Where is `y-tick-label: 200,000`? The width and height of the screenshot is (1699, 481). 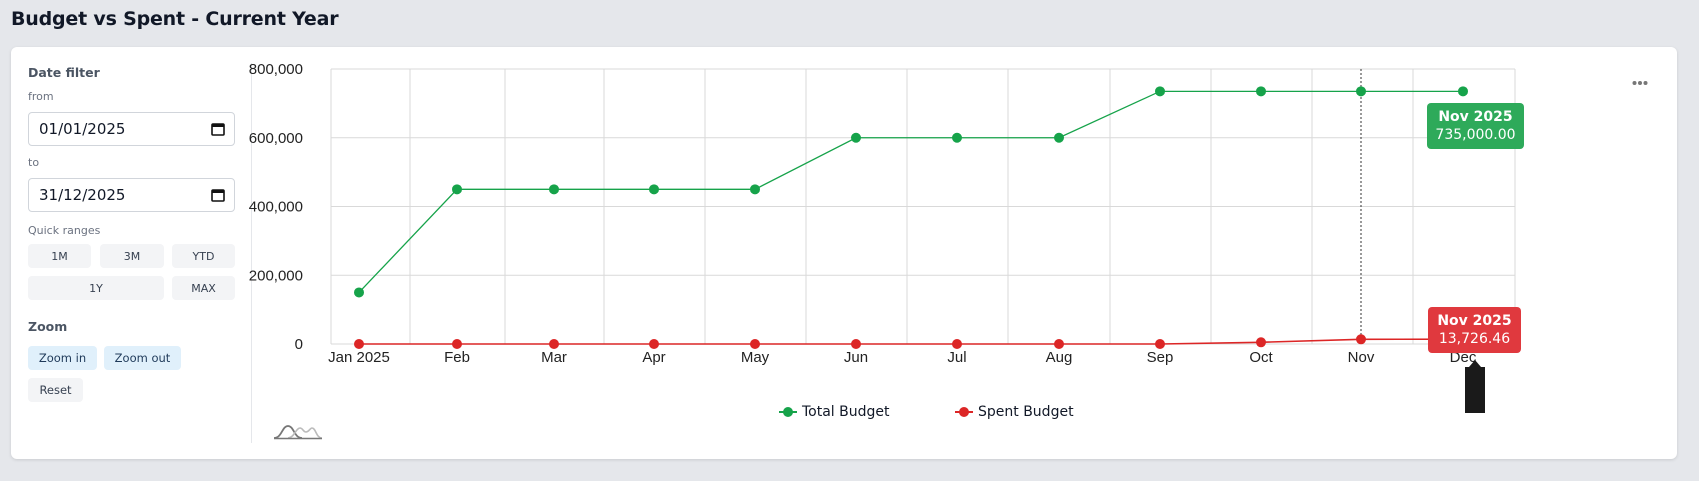 y-tick-label: 200,000 is located at coordinates (276, 275).